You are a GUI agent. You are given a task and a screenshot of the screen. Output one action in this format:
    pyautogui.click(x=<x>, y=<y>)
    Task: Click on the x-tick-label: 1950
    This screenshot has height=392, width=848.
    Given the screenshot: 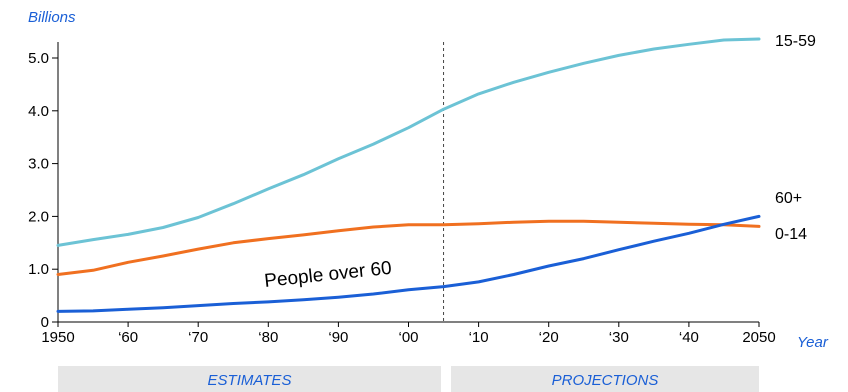 What is the action you would take?
    pyautogui.click(x=57, y=337)
    